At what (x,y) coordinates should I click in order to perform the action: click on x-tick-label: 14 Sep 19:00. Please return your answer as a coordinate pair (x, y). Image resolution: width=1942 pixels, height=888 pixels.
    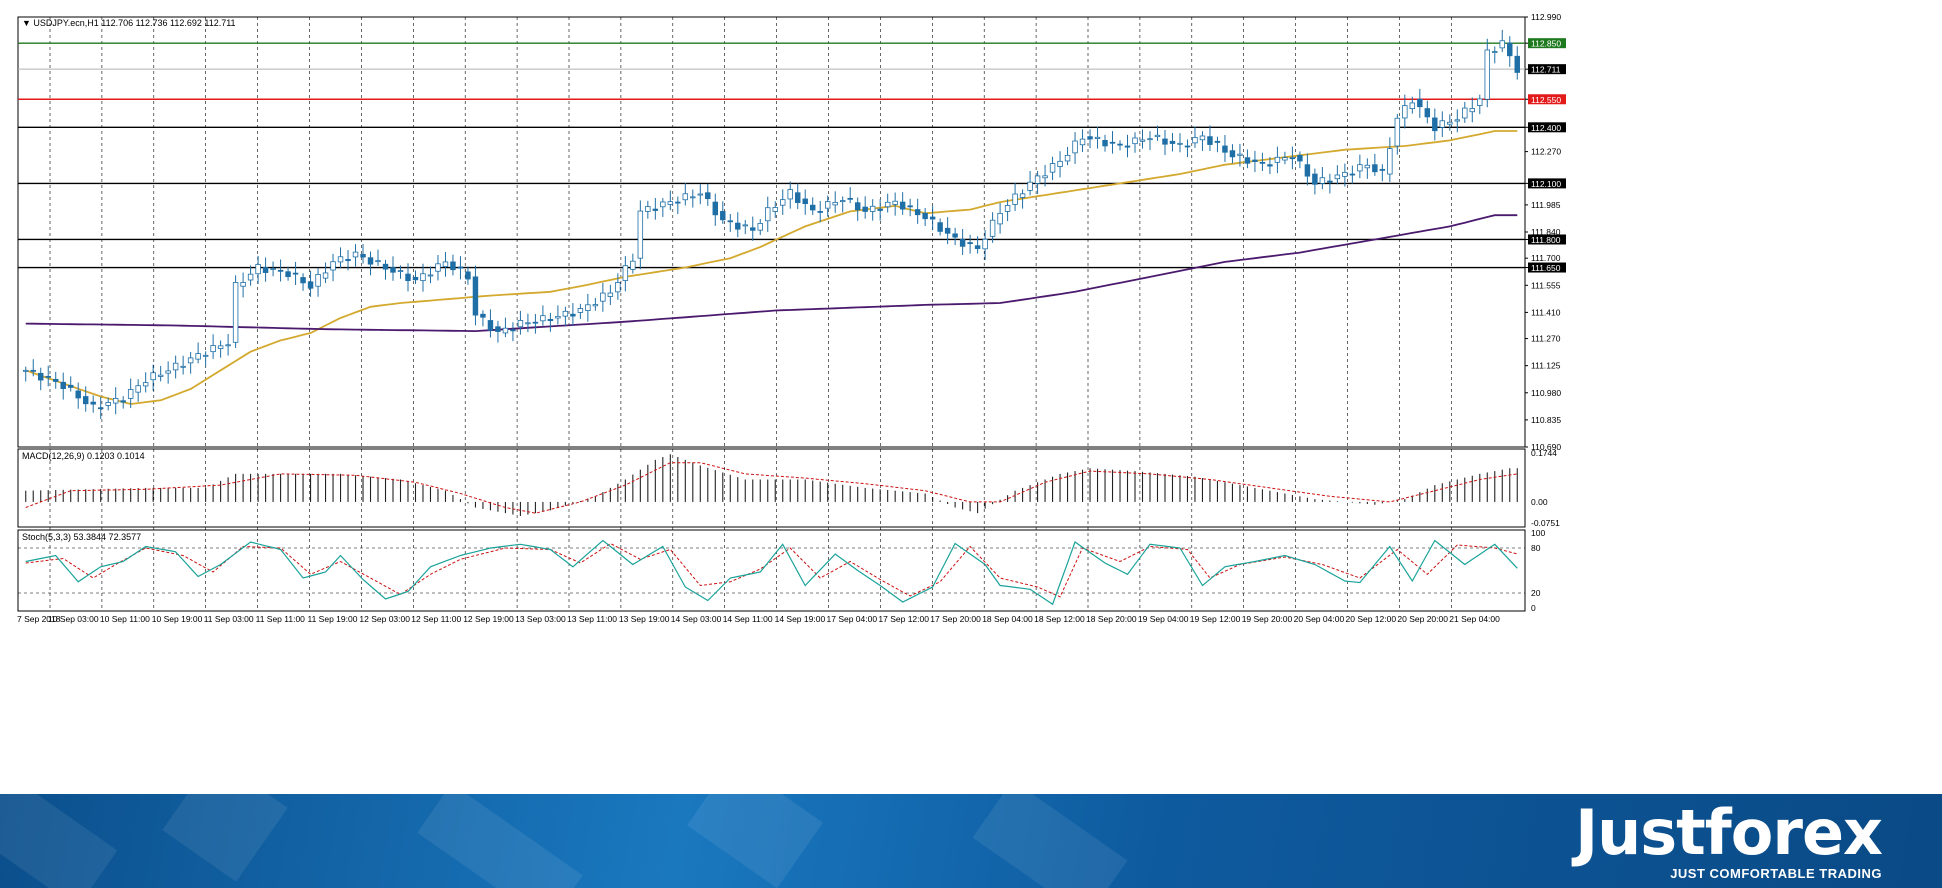
    Looking at the image, I should click on (800, 619).